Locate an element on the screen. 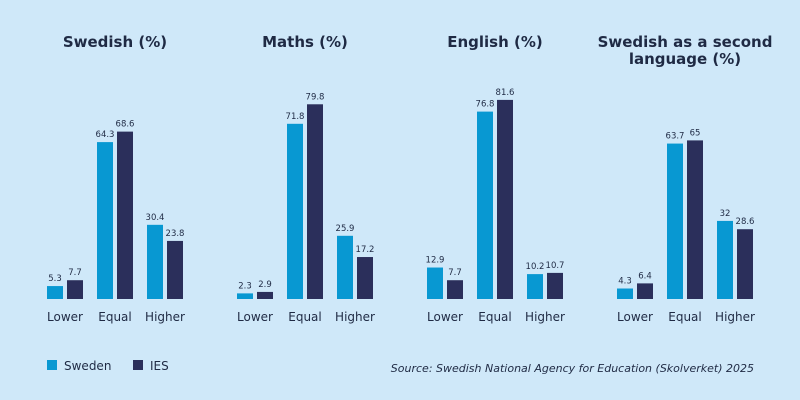 The image size is (800, 400). legend: Sweden IES is located at coordinates (108, 366).